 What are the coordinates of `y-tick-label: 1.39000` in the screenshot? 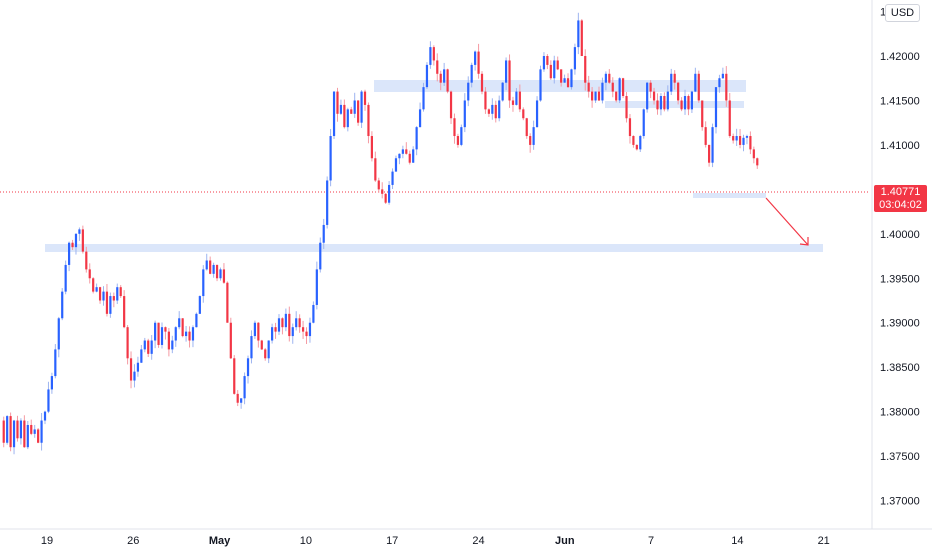 It's located at (900, 324).